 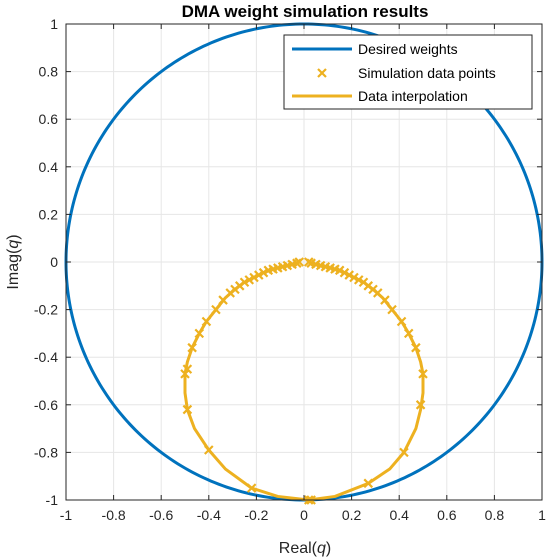 I want to click on legend-label-interpolation: Data interpolation, so click(x=413, y=96).